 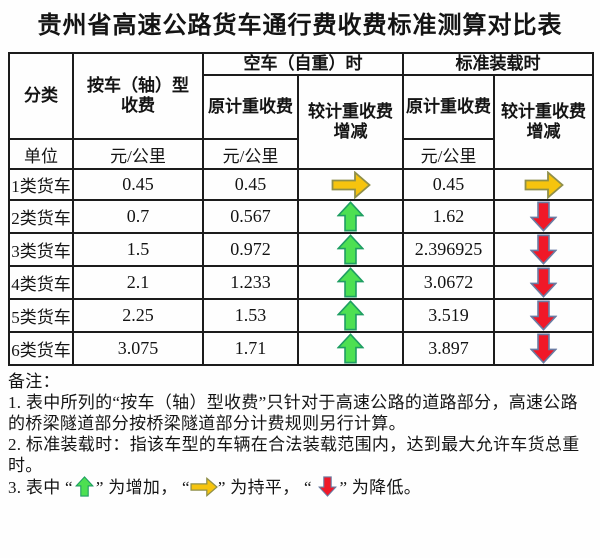 I want to click on header-empty-vs-weight: 较计重收费 增减, so click(x=350, y=122).